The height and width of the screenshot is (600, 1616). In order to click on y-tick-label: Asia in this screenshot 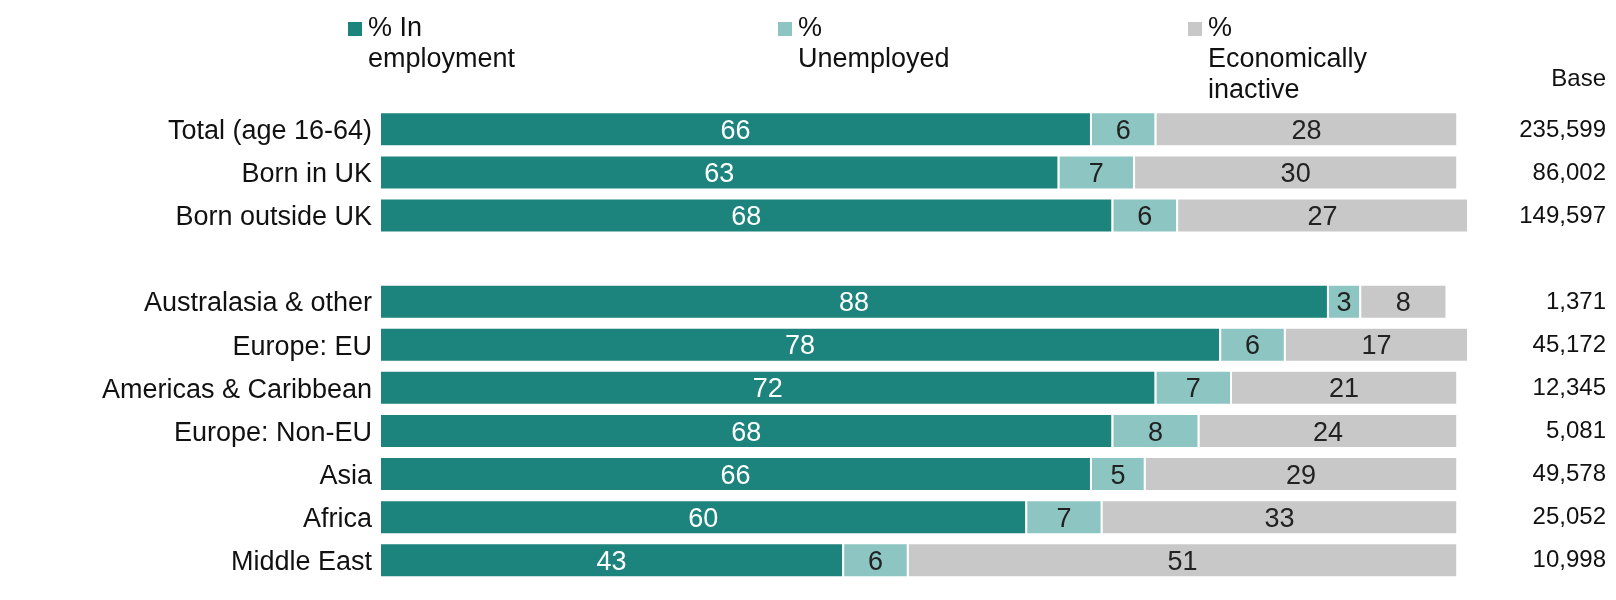, I will do `click(346, 474)`.